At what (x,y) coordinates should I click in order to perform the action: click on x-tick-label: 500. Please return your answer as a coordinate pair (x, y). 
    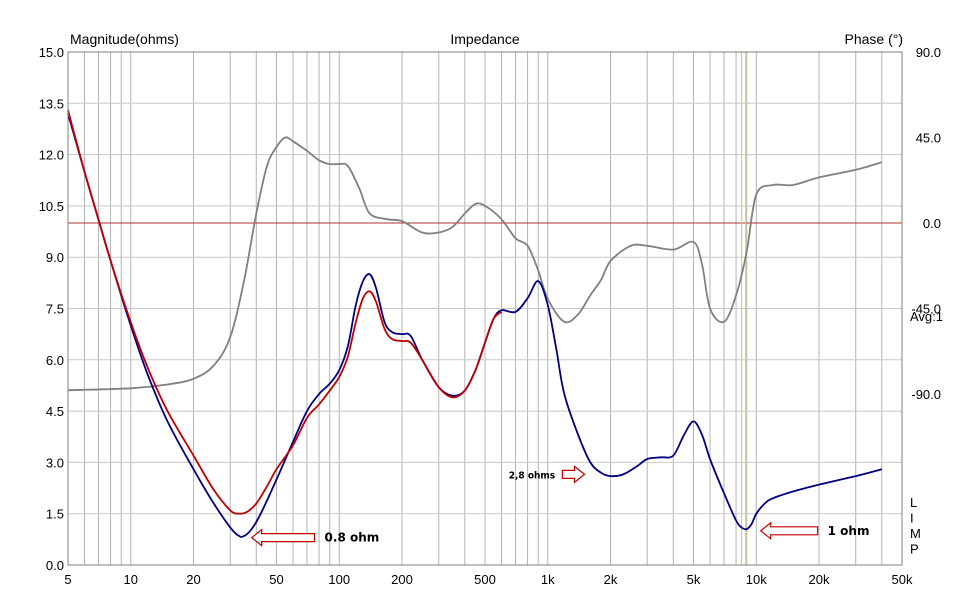
    Looking at the image, I should click on (485, 579).